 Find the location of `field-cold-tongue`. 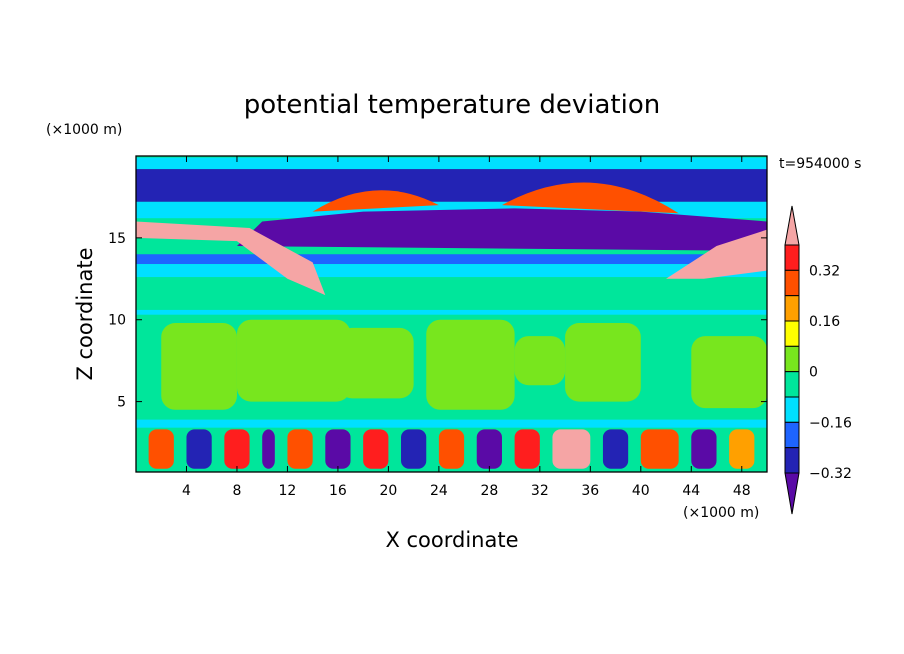

field-cold-tongue is located at coordinates (501, 229).